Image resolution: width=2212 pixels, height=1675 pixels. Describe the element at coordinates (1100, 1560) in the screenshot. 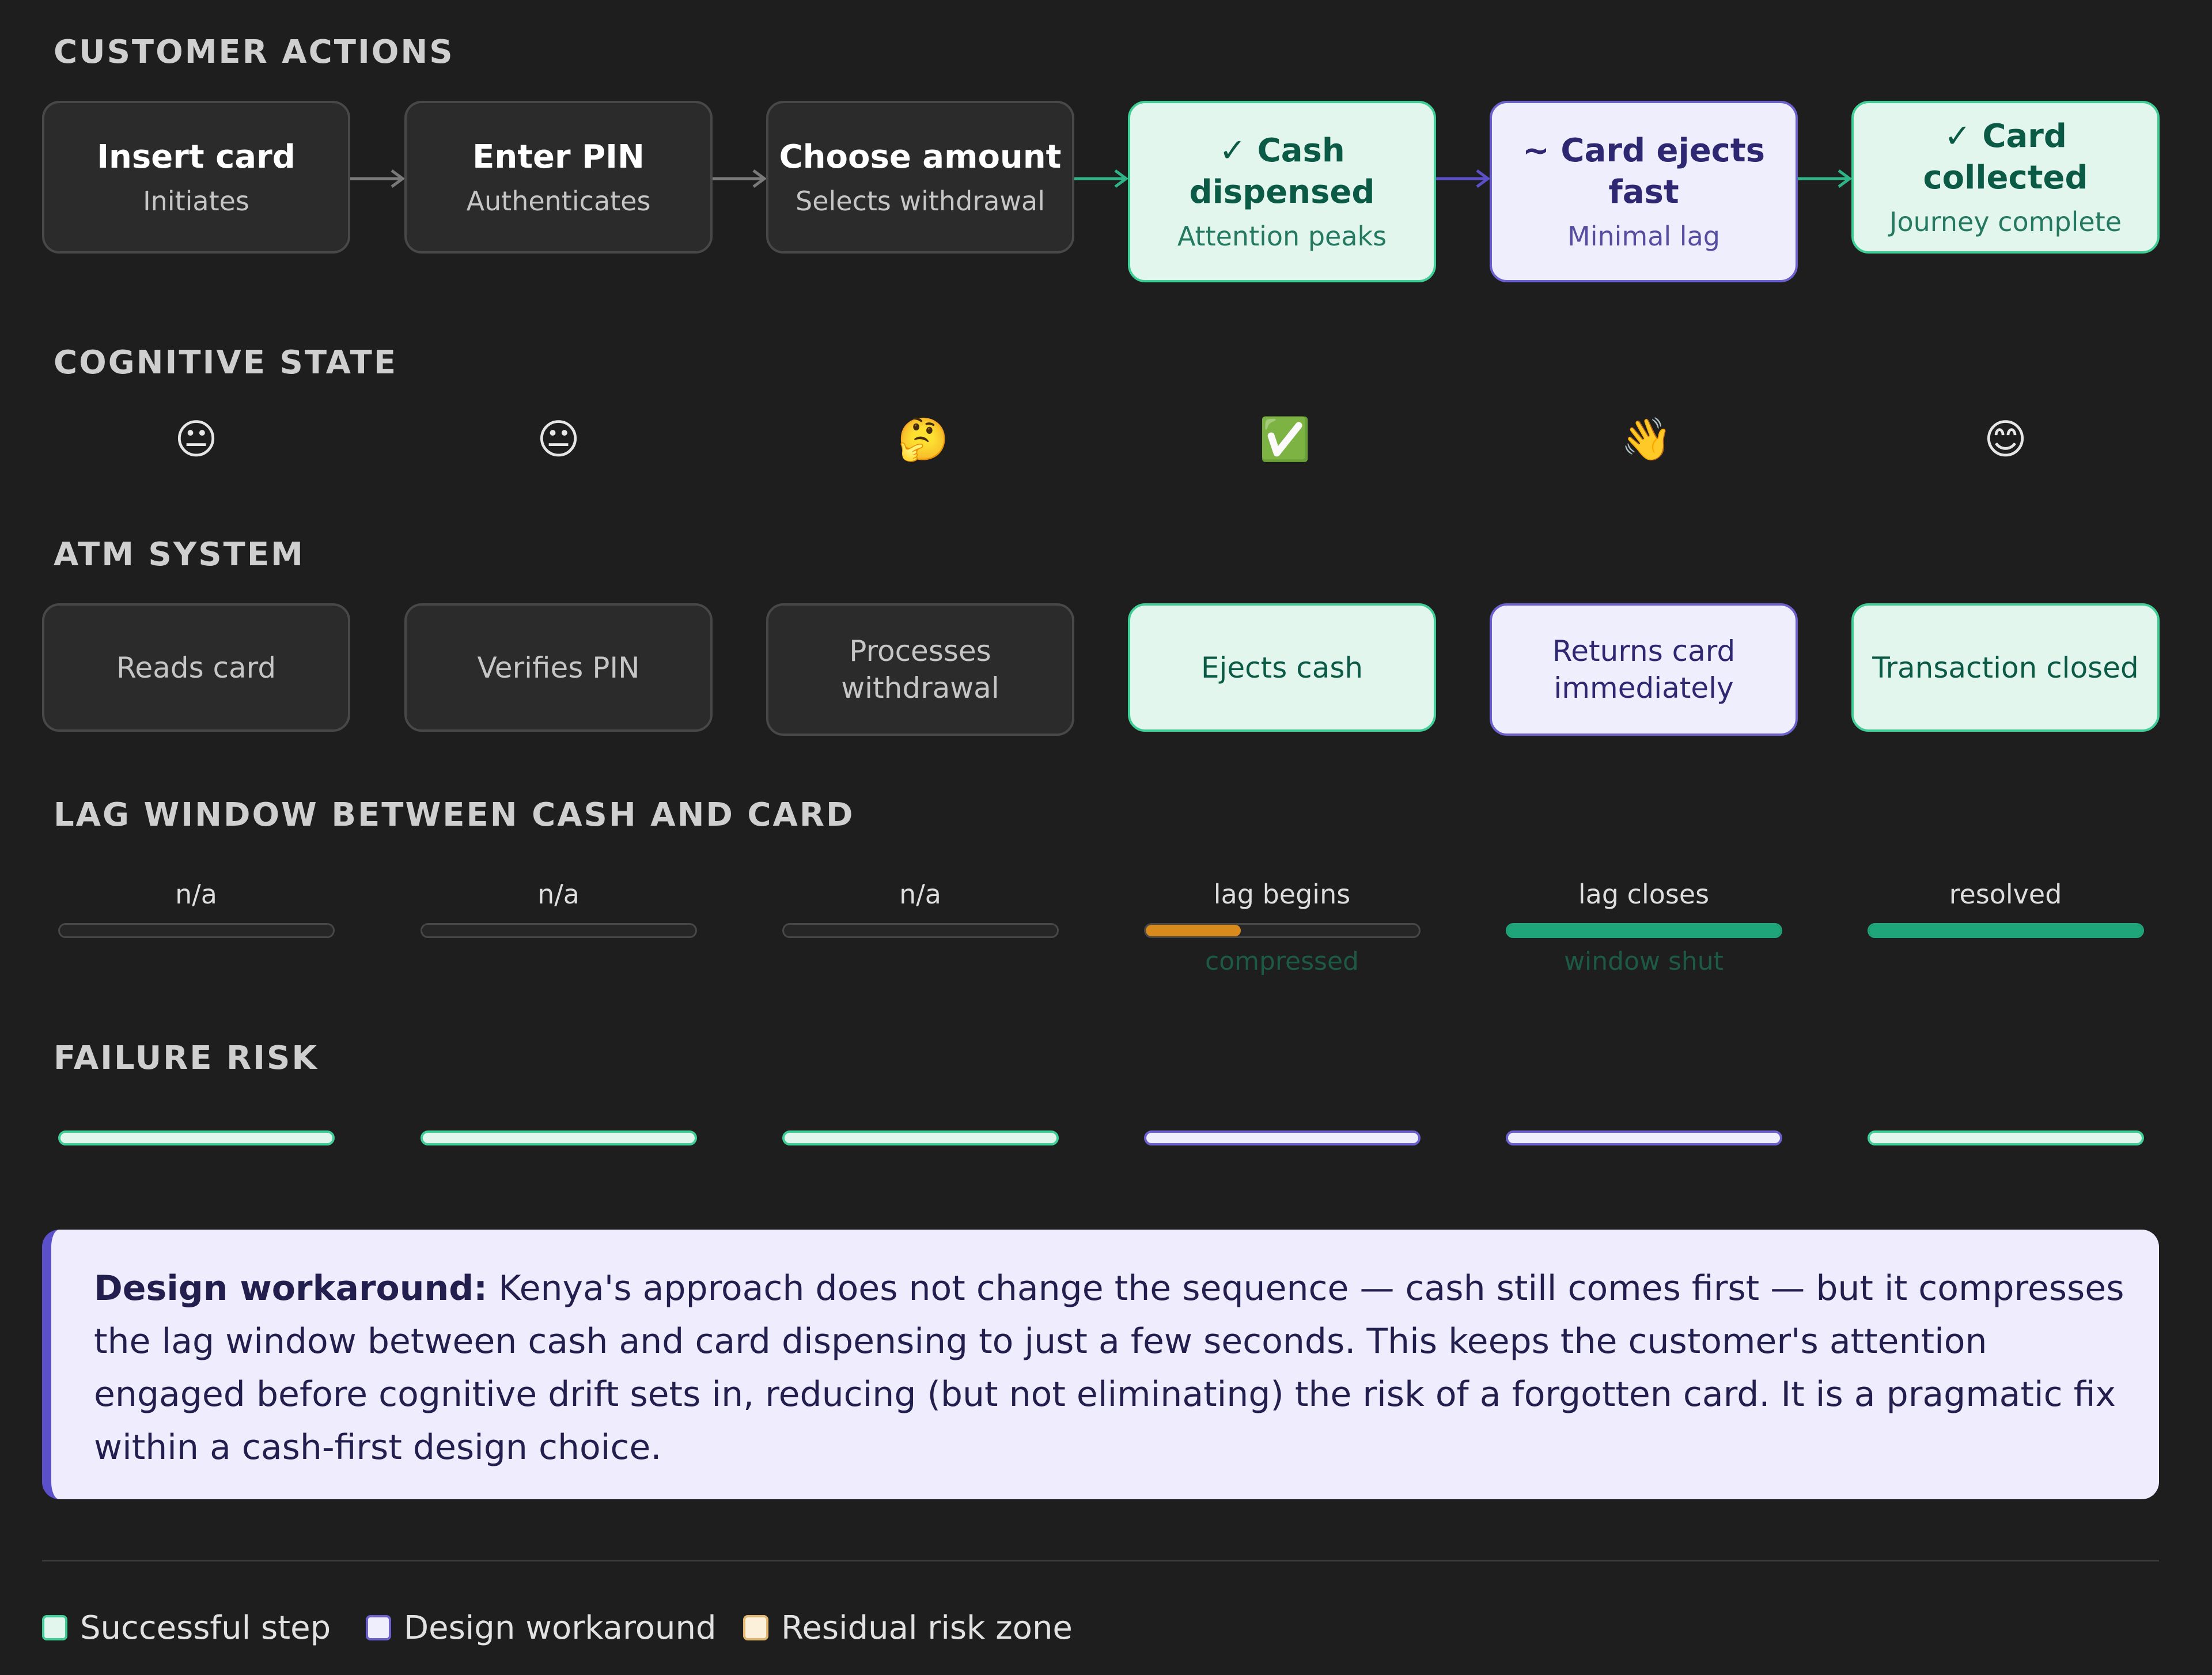

I see `legend-divider` at that location.